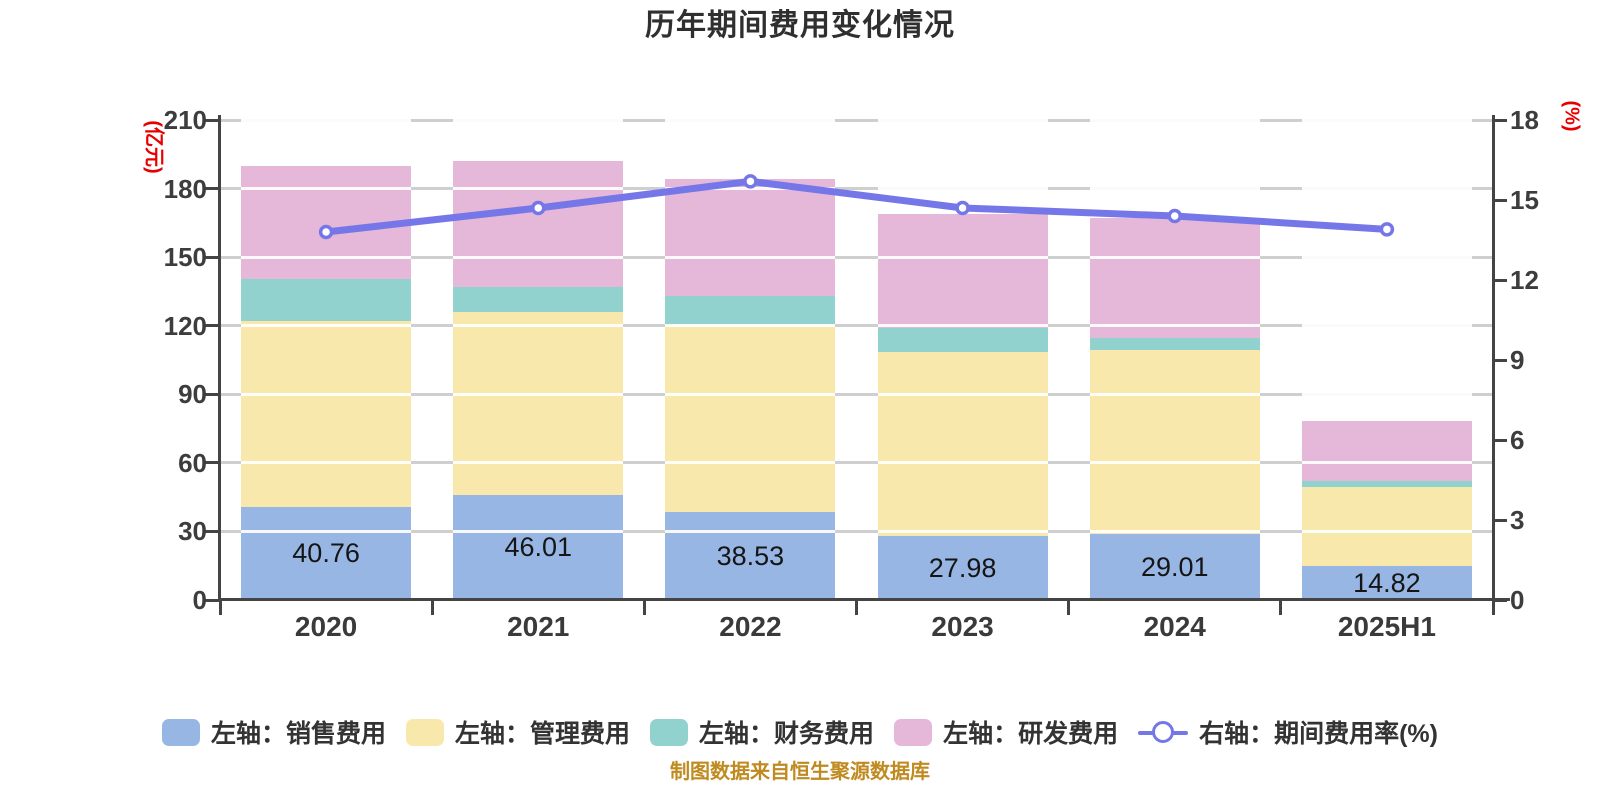 The image size is (1600, 800). What do you see at coordinates (1318, 734) in the screenshot?
I see `legend-item-label: 右轴：期间费用率(%)` at bounding box center [1318, 734].